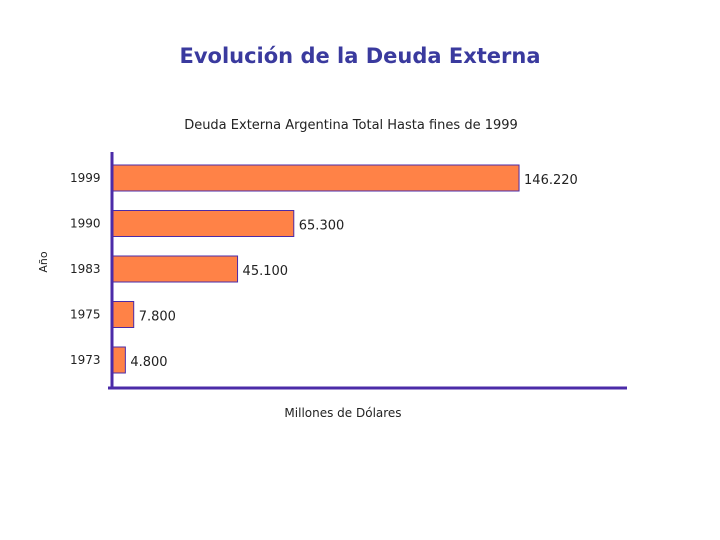  What do you see at coordinates (342, 413) in the screenshot?
I see `x-axis-label: Millones de Dólares` at bounding box center [342, 413].